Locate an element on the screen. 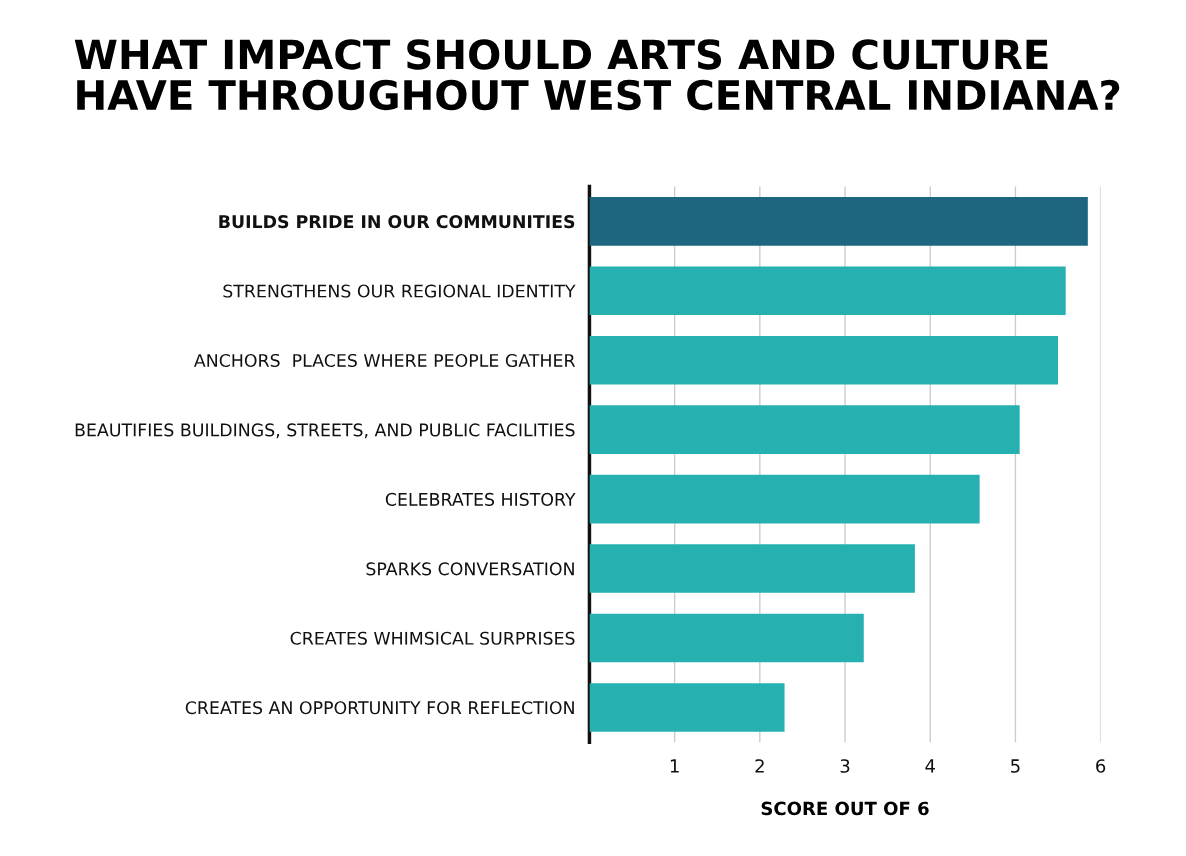 The width and height of the screenshot is (1186, 856). y-tick-label: CELEBRATES HISTORY is located at coordinates (480, 499).